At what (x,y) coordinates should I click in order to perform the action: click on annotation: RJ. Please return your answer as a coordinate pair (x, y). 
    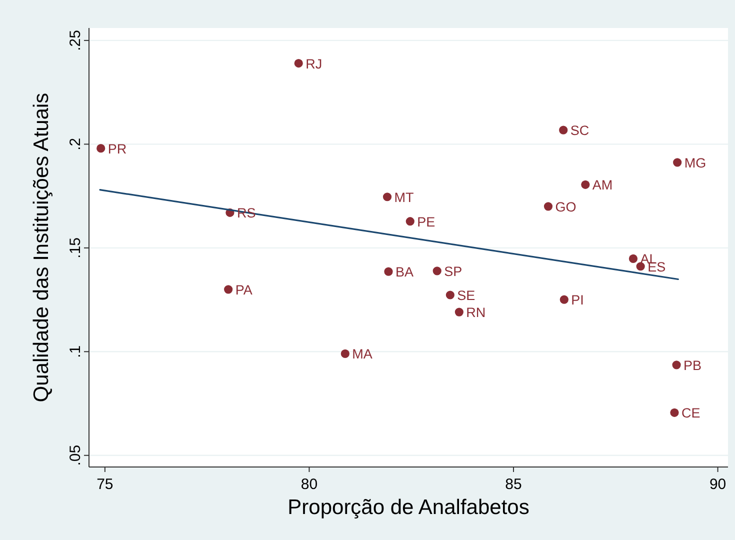
    Looking at the image, I should click on (314, 64).